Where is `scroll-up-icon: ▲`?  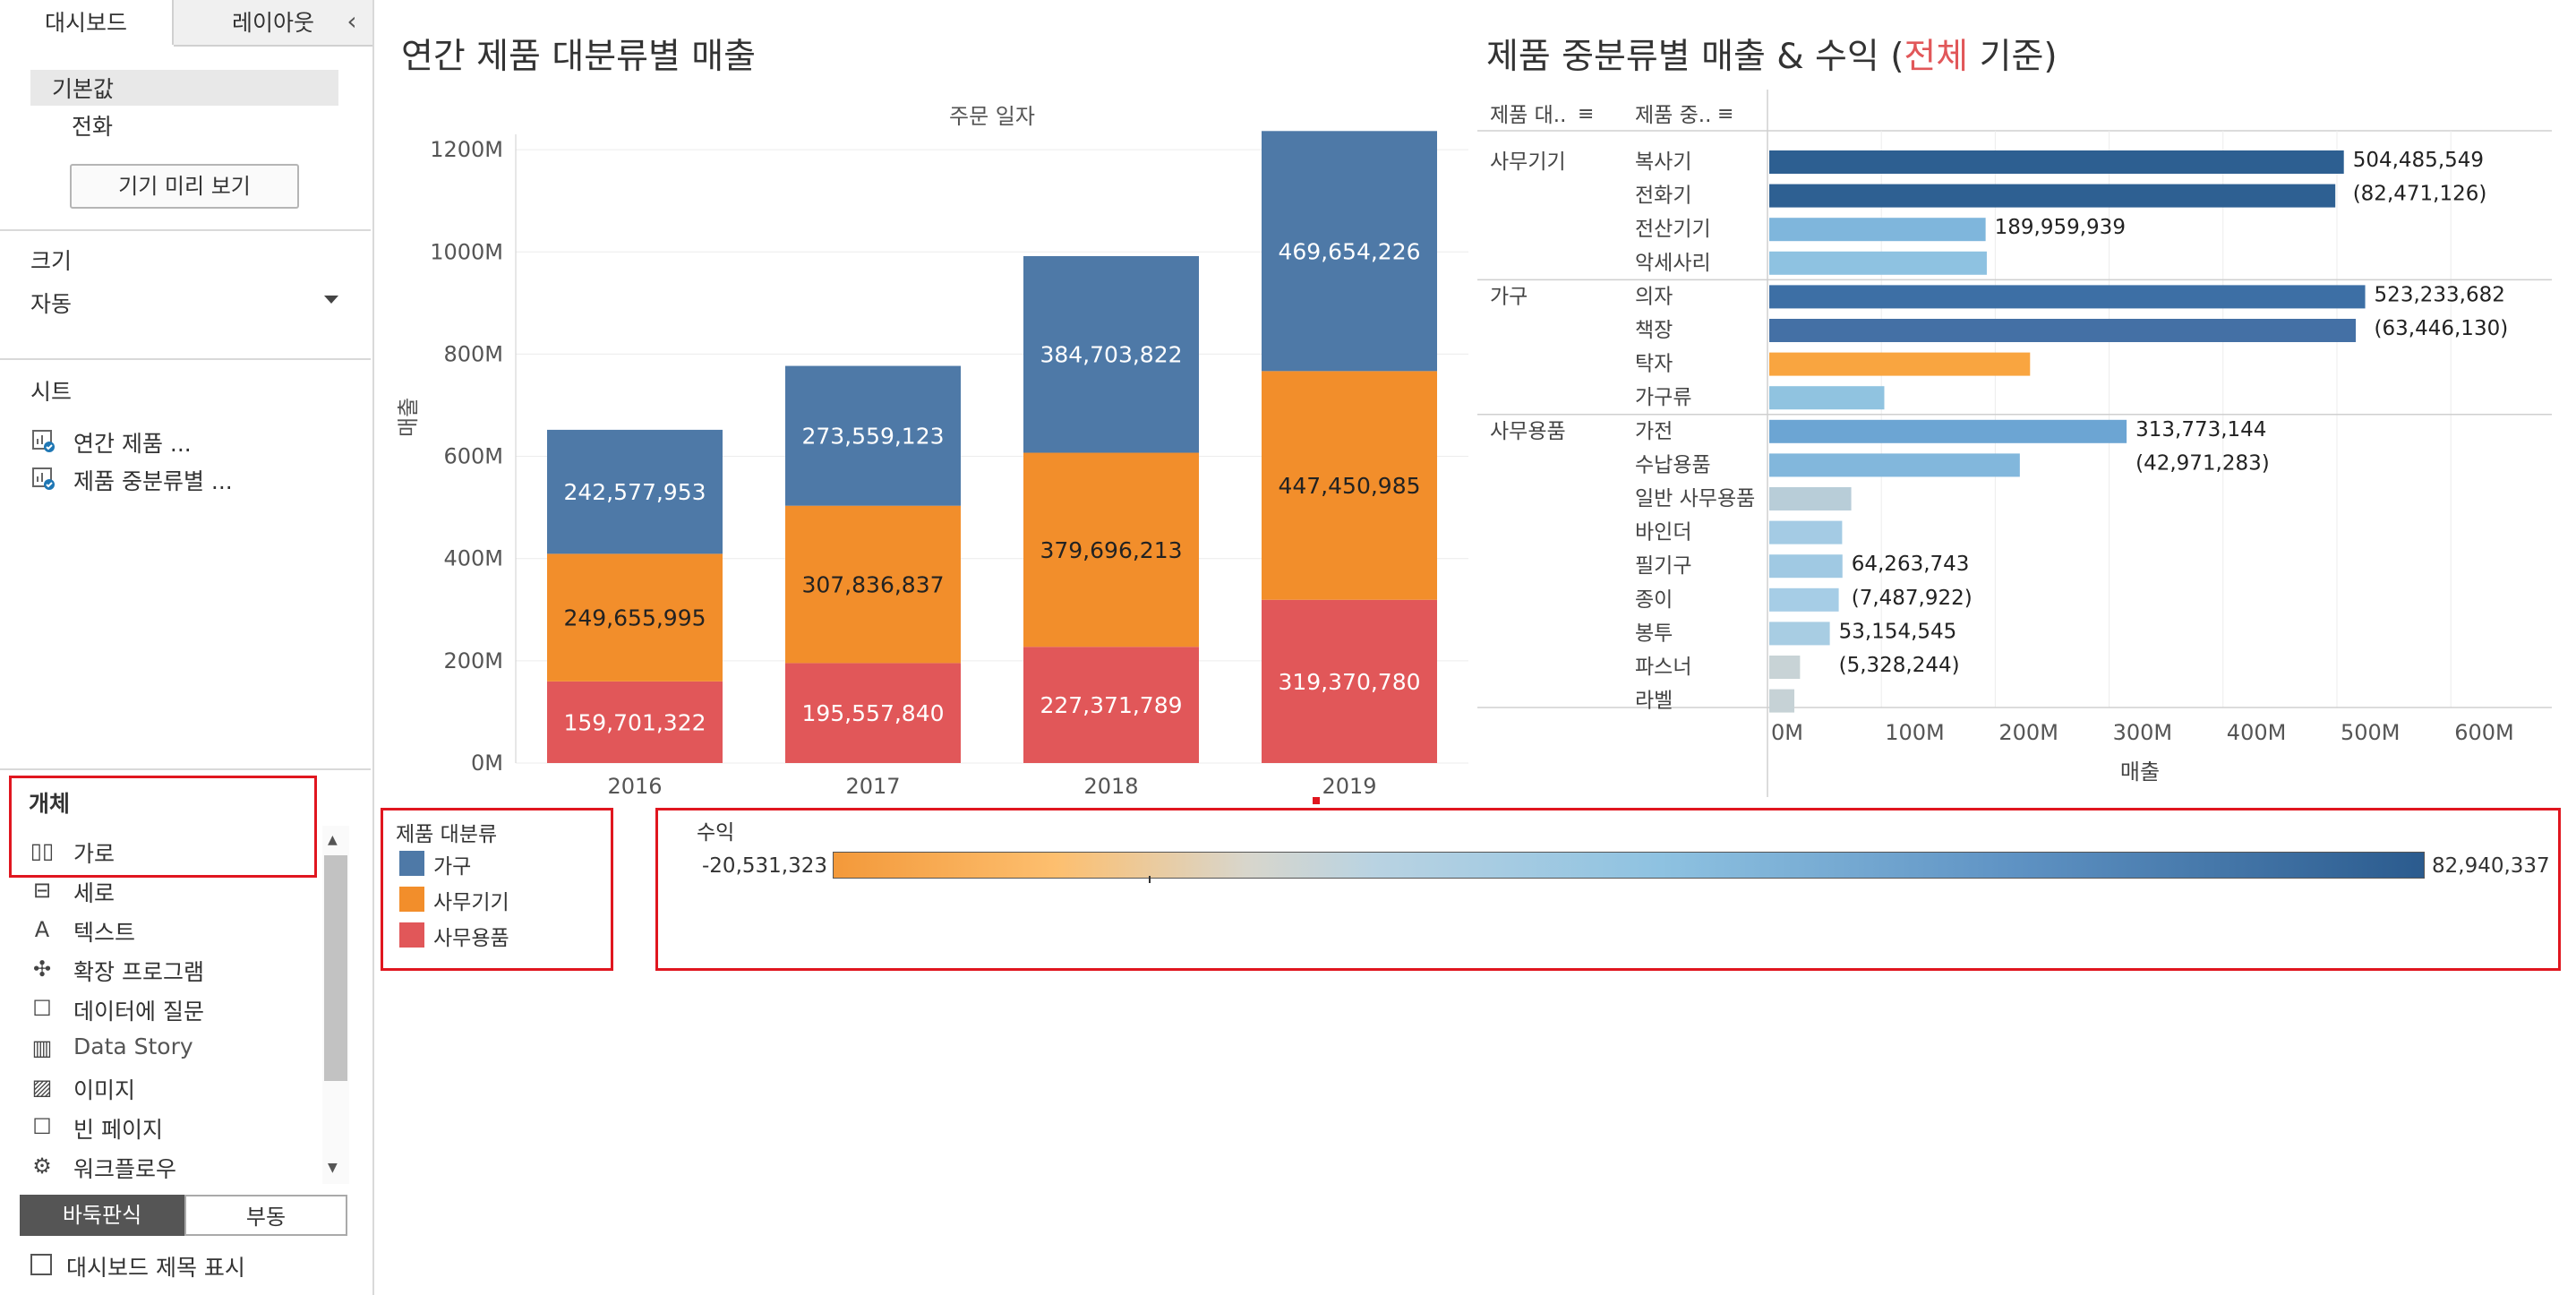
scroll-up-icon: ▲ is located at coordinates (333, 840).